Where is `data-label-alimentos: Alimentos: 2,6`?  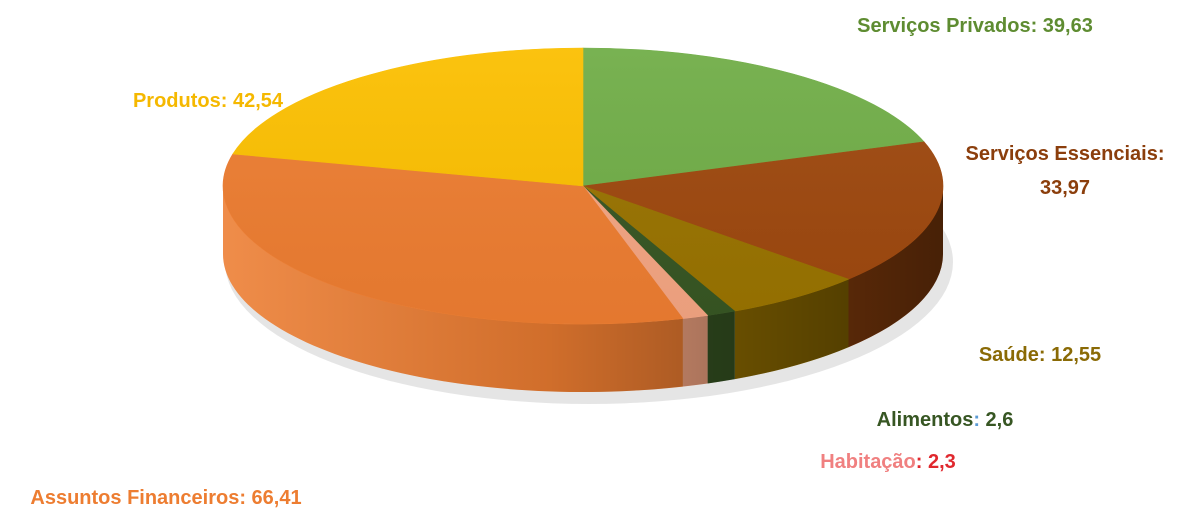 data-label-alimentos: Alimentos: 2,6 is located at coordinates (945, 420).